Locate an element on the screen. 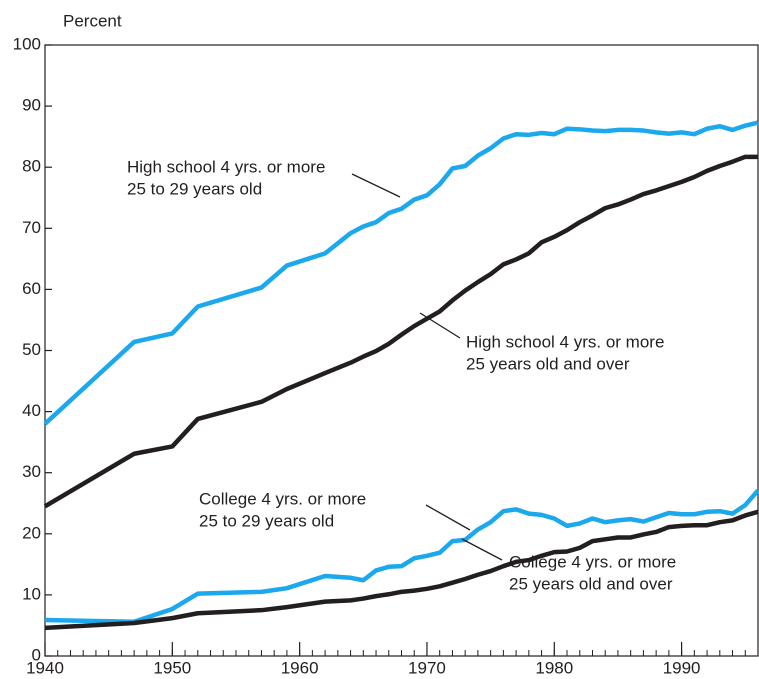 This screenshot has height=679, width=759. y-tick-label: 50 is located at coordinates (31, 349).